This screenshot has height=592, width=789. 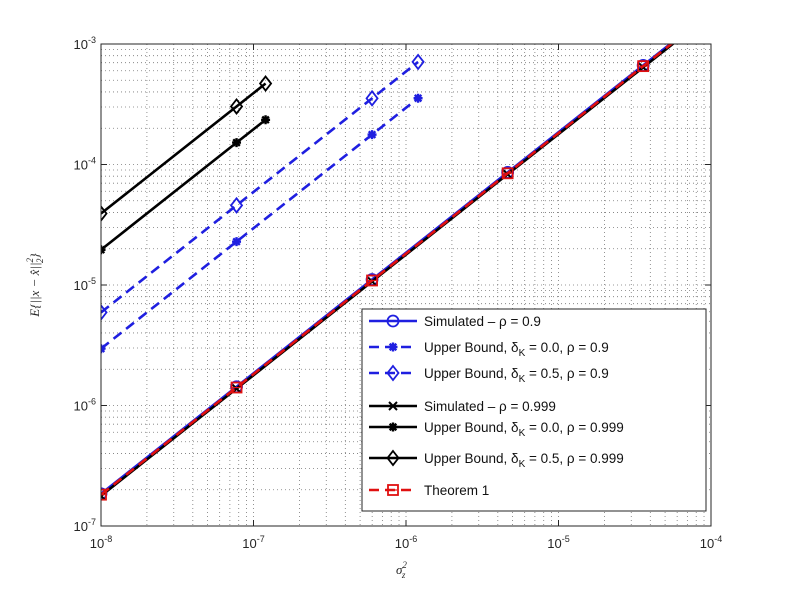 I want to click on legend-item-6: Upper Bound, δK = 0.5, ρ = 0.999, so click(x=496, y=459).